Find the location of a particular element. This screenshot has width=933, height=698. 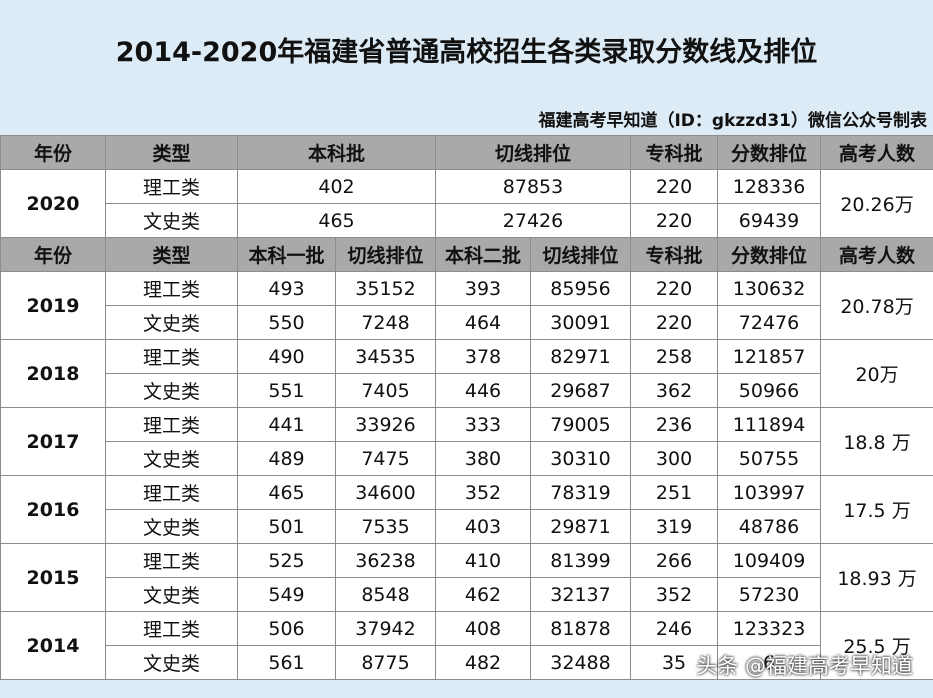

total-cell: 17.5 万 is located at coordinates (876, 509).